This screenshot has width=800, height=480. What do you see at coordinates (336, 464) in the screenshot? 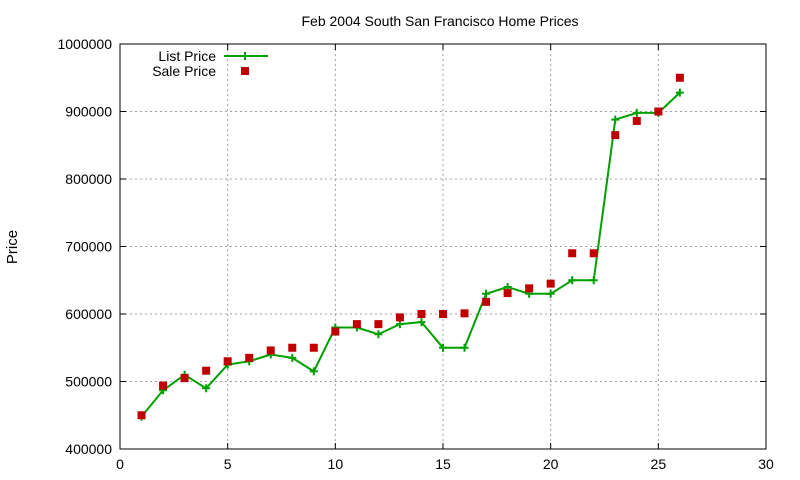
I see `x-tick-label: 10` at bounding box center [336, 464].